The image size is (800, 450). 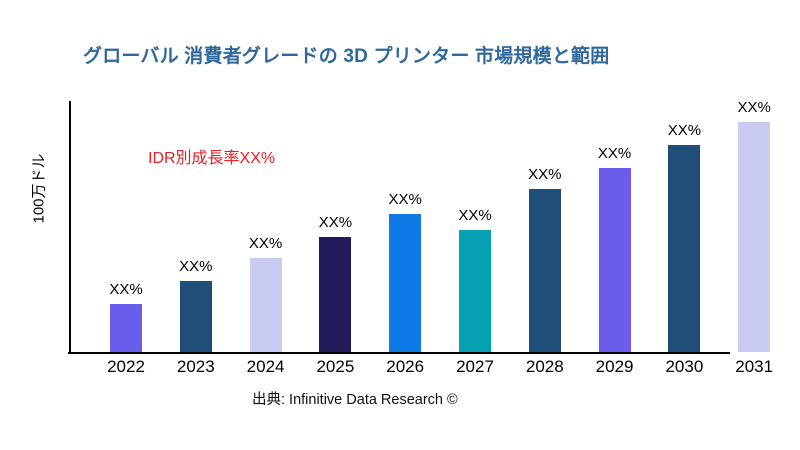 I want to click on bar-value-label-2029: XX%, so click(x=614, y=153).